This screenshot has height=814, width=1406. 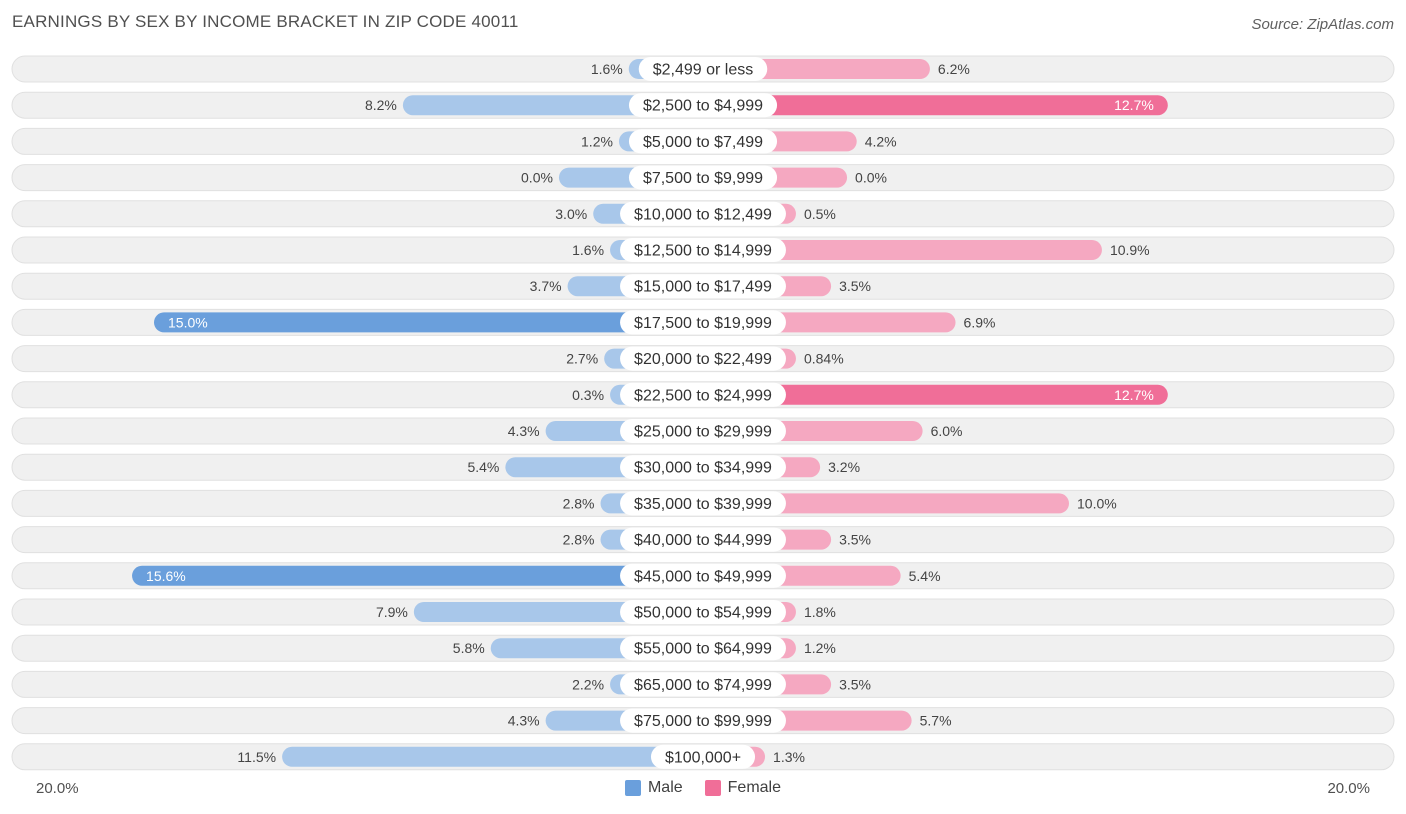 I want to click on category-label: $65,000 to $74,999, so click(x=703, y=685).